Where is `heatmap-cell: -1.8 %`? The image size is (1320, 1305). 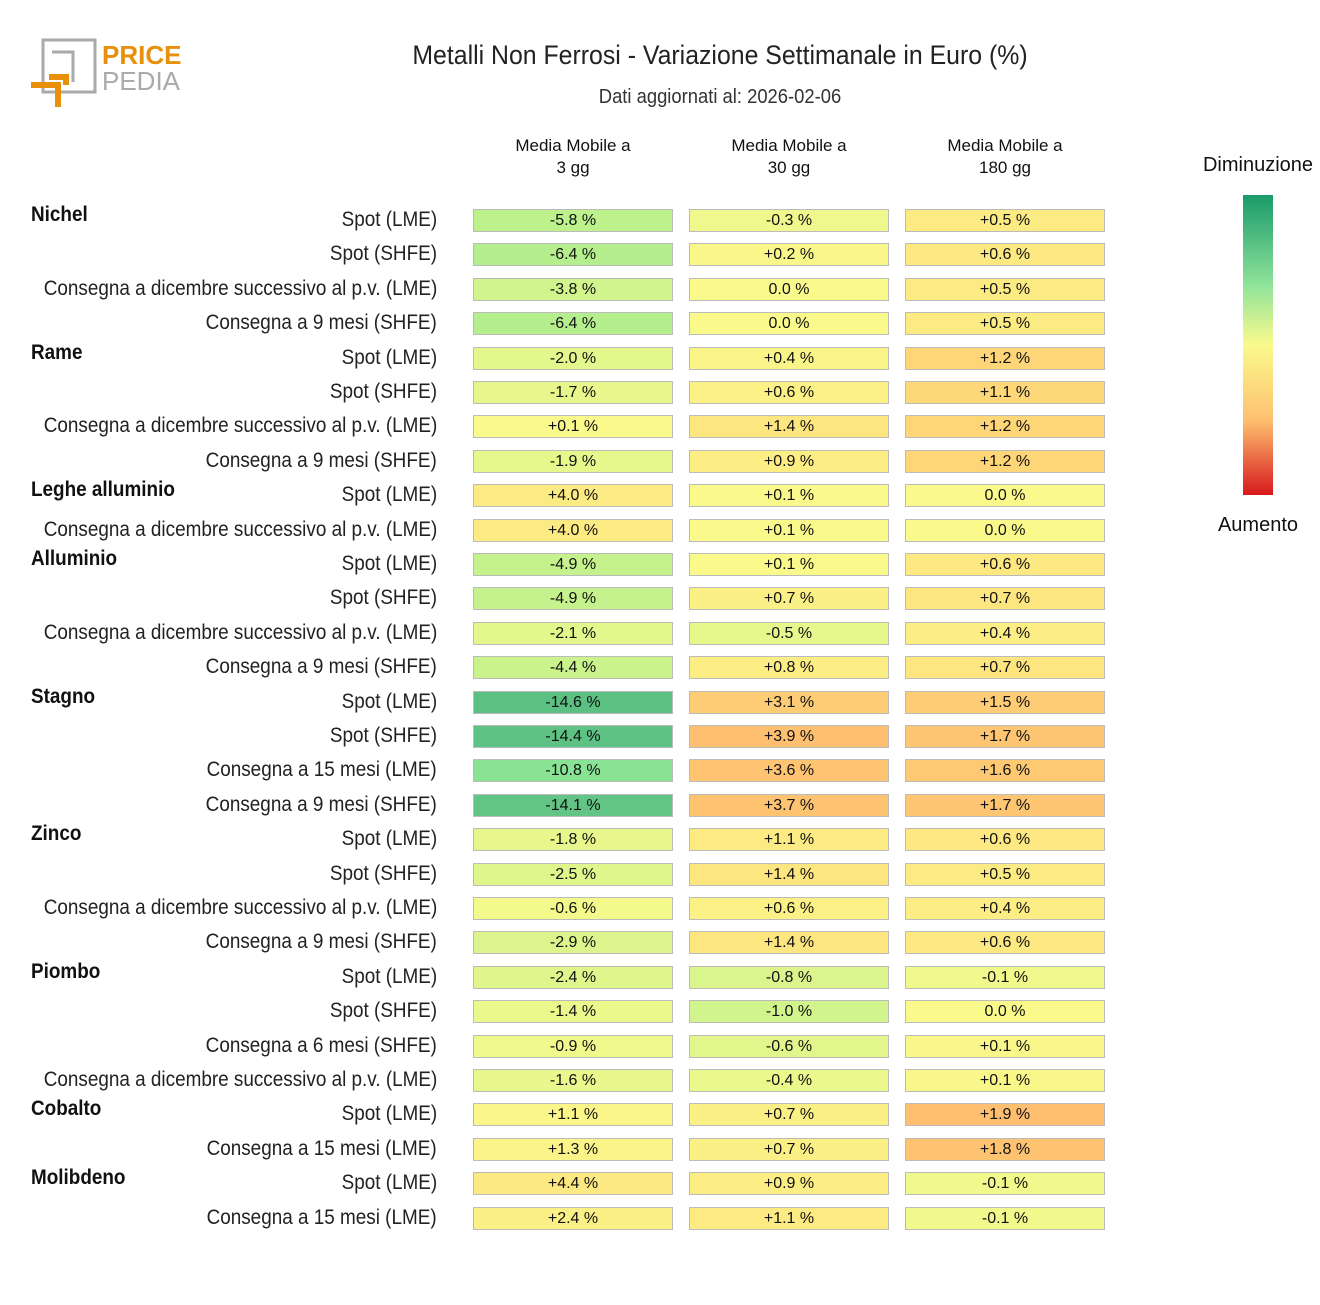
heatmap-cell: -1.8 % is located at coordinates (573, 840).